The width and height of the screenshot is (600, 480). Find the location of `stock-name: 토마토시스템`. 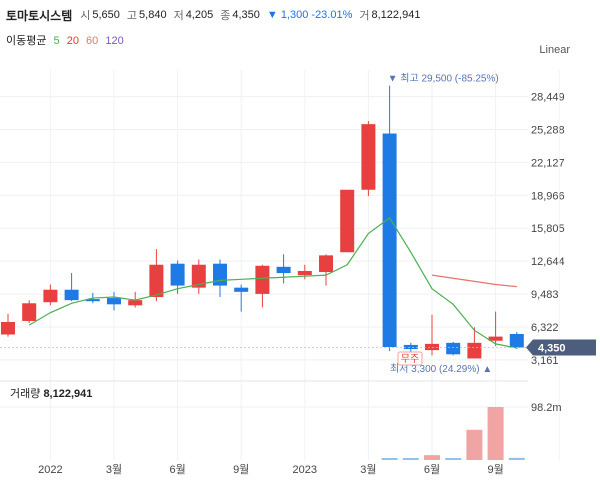

stock-name: 토마토시스템 is located at coordinates (39, 15).